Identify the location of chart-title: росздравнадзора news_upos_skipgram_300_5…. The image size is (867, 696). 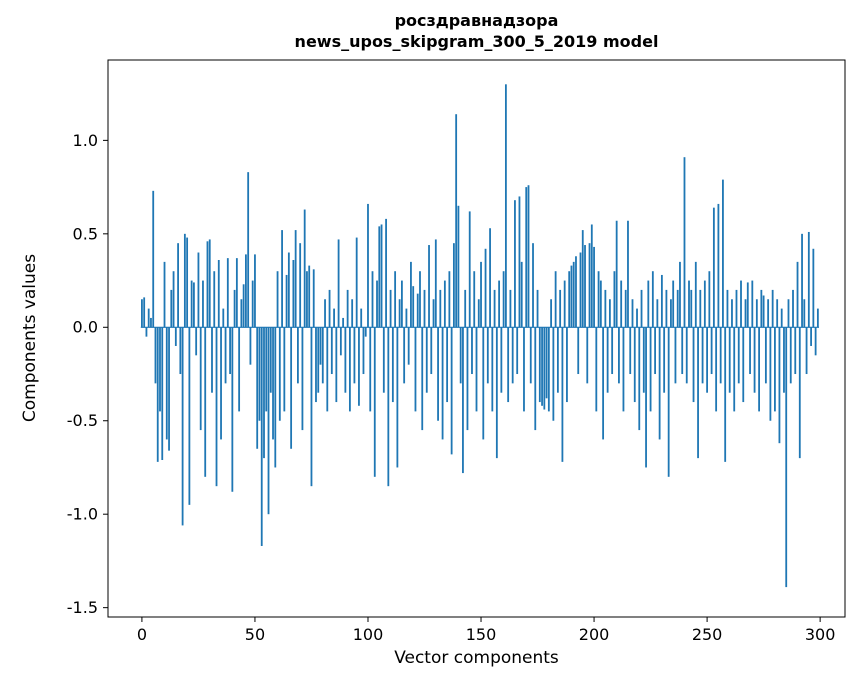
(476, 31).